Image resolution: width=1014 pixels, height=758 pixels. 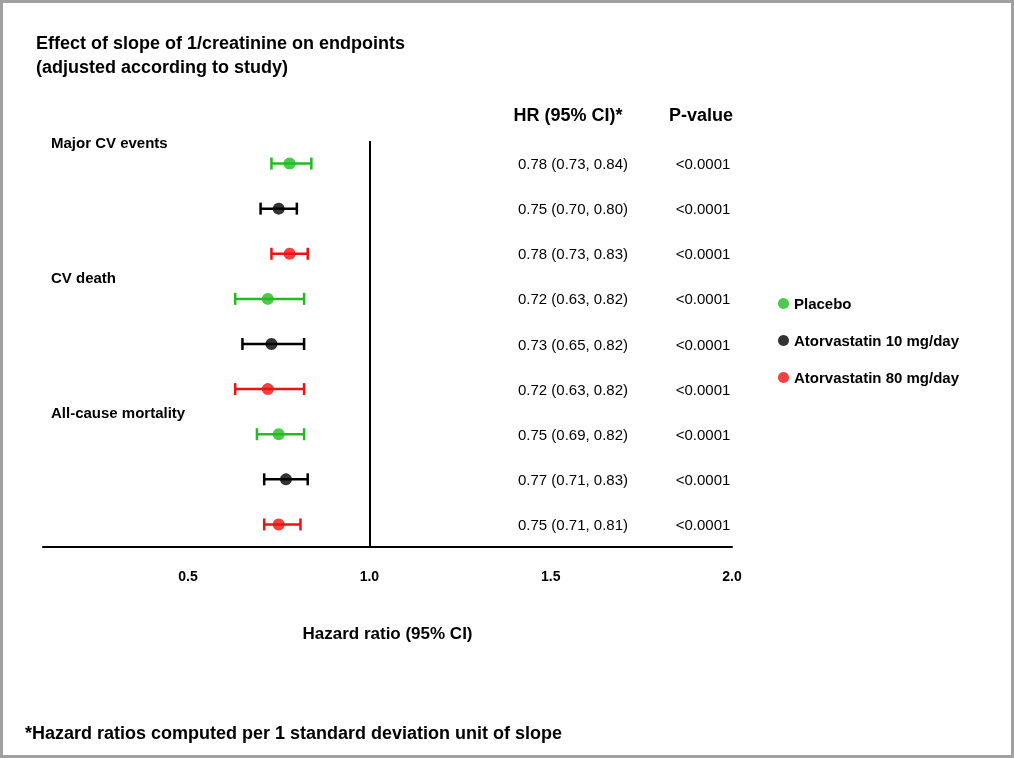 I want to click on annotation: 0.78 (0.73, 0.83), so click(x=573, y=254).